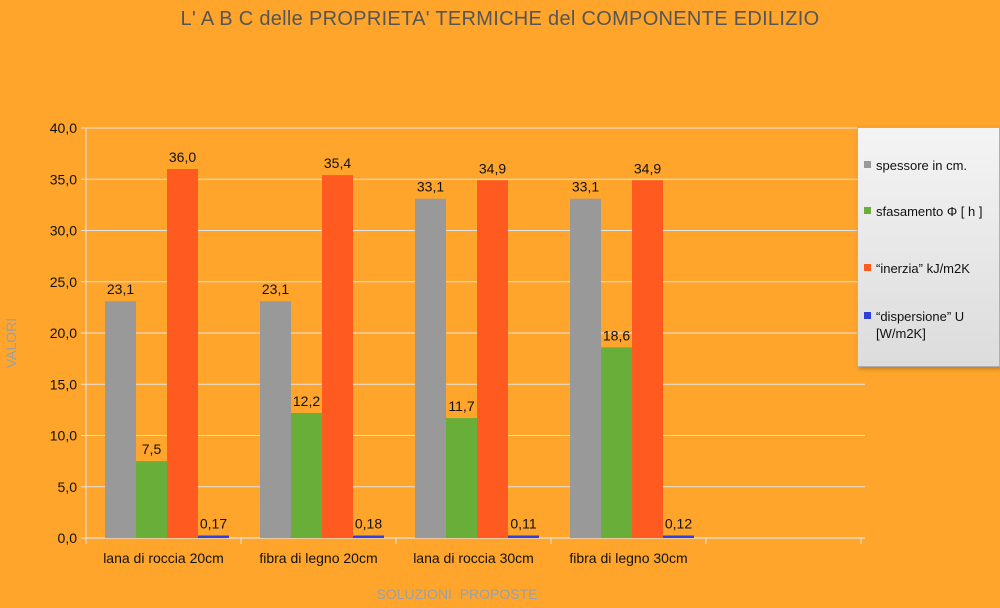  What do you see at coordinates (63, 128) in the screenshot?
I see `y-tick-label: 40,0` at bounding box center [63, 128].